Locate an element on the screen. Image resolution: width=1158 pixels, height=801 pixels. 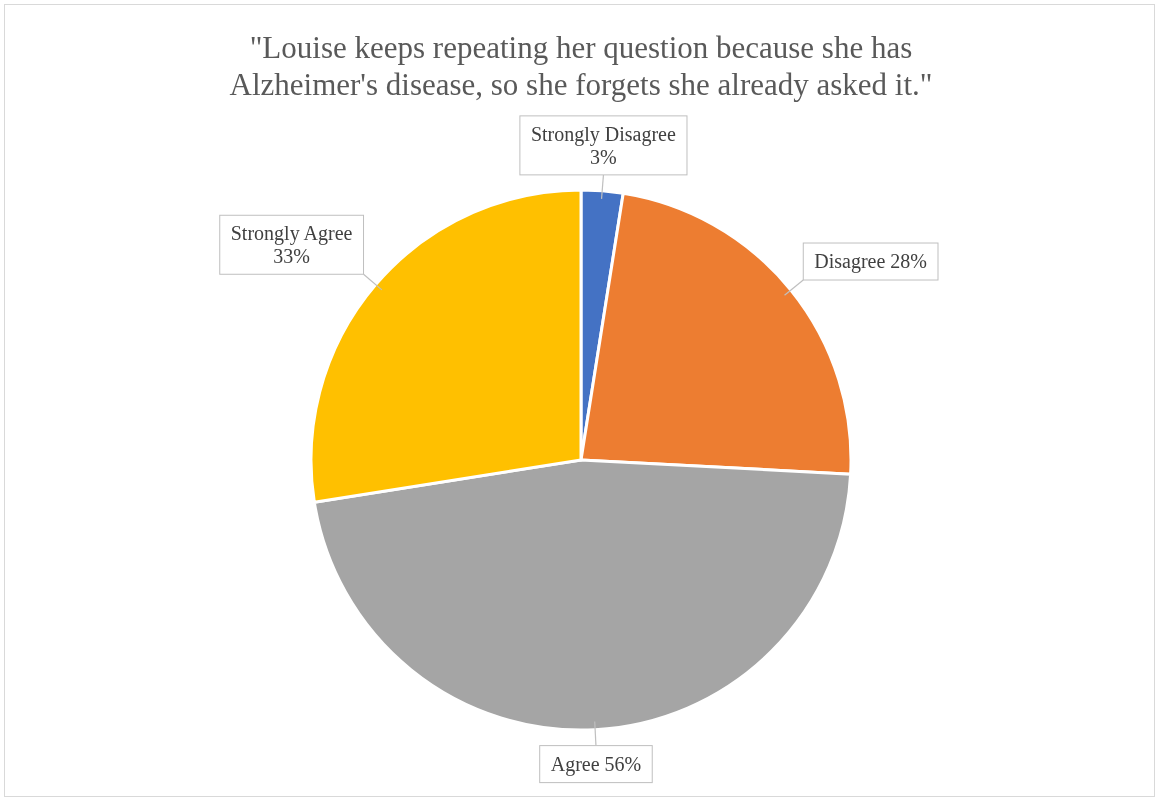
slice-label: Strongly Agree is located at coordinates (291, 234).